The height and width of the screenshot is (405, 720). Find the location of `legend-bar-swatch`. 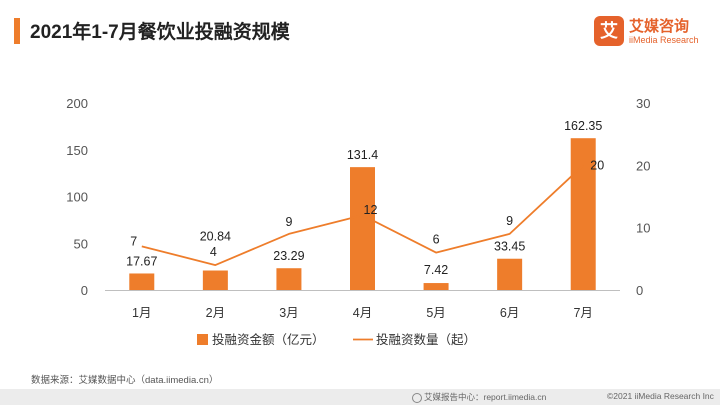

legend-bar-swatch is located at coordinates (202, 339).